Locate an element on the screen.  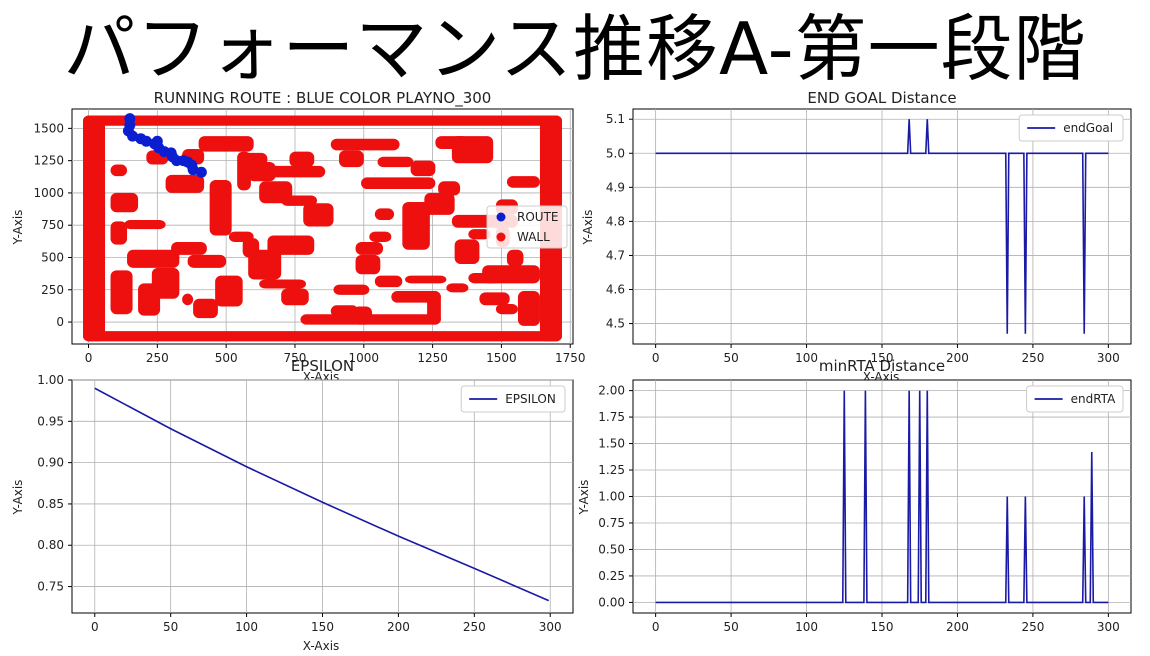
y-tick-label: 4.9 is located at coordinates (615, 187).